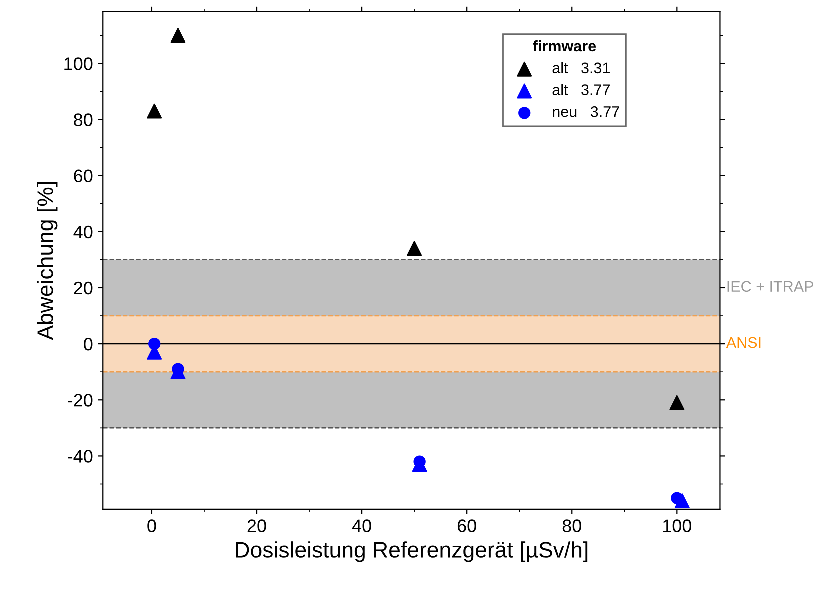 The height and width of the screenshot is (589, 825). What do you see at coordinates (83, 232) in the screenshot?
I see `y-tick-label: 40` at bounding box center [83, 232].